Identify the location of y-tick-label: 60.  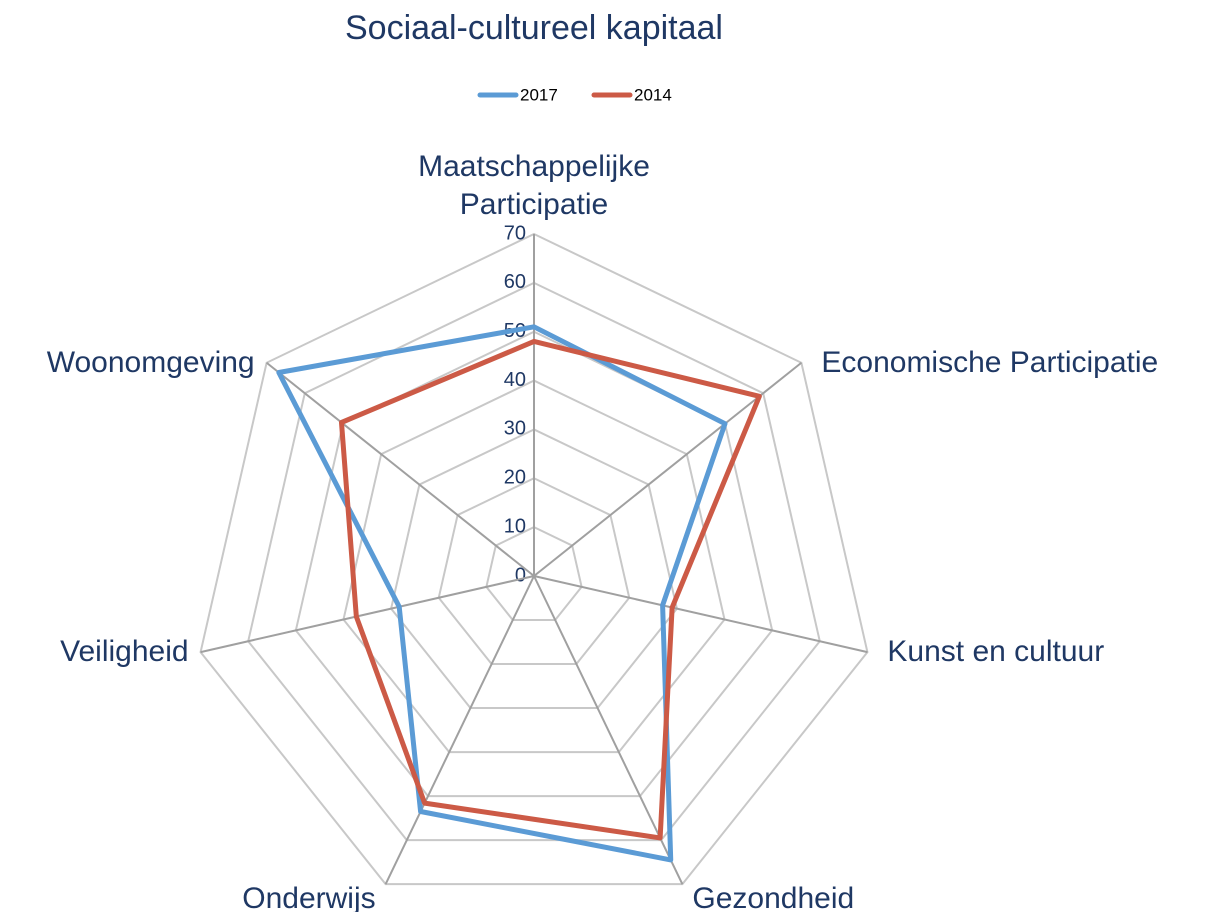
(515, 282).